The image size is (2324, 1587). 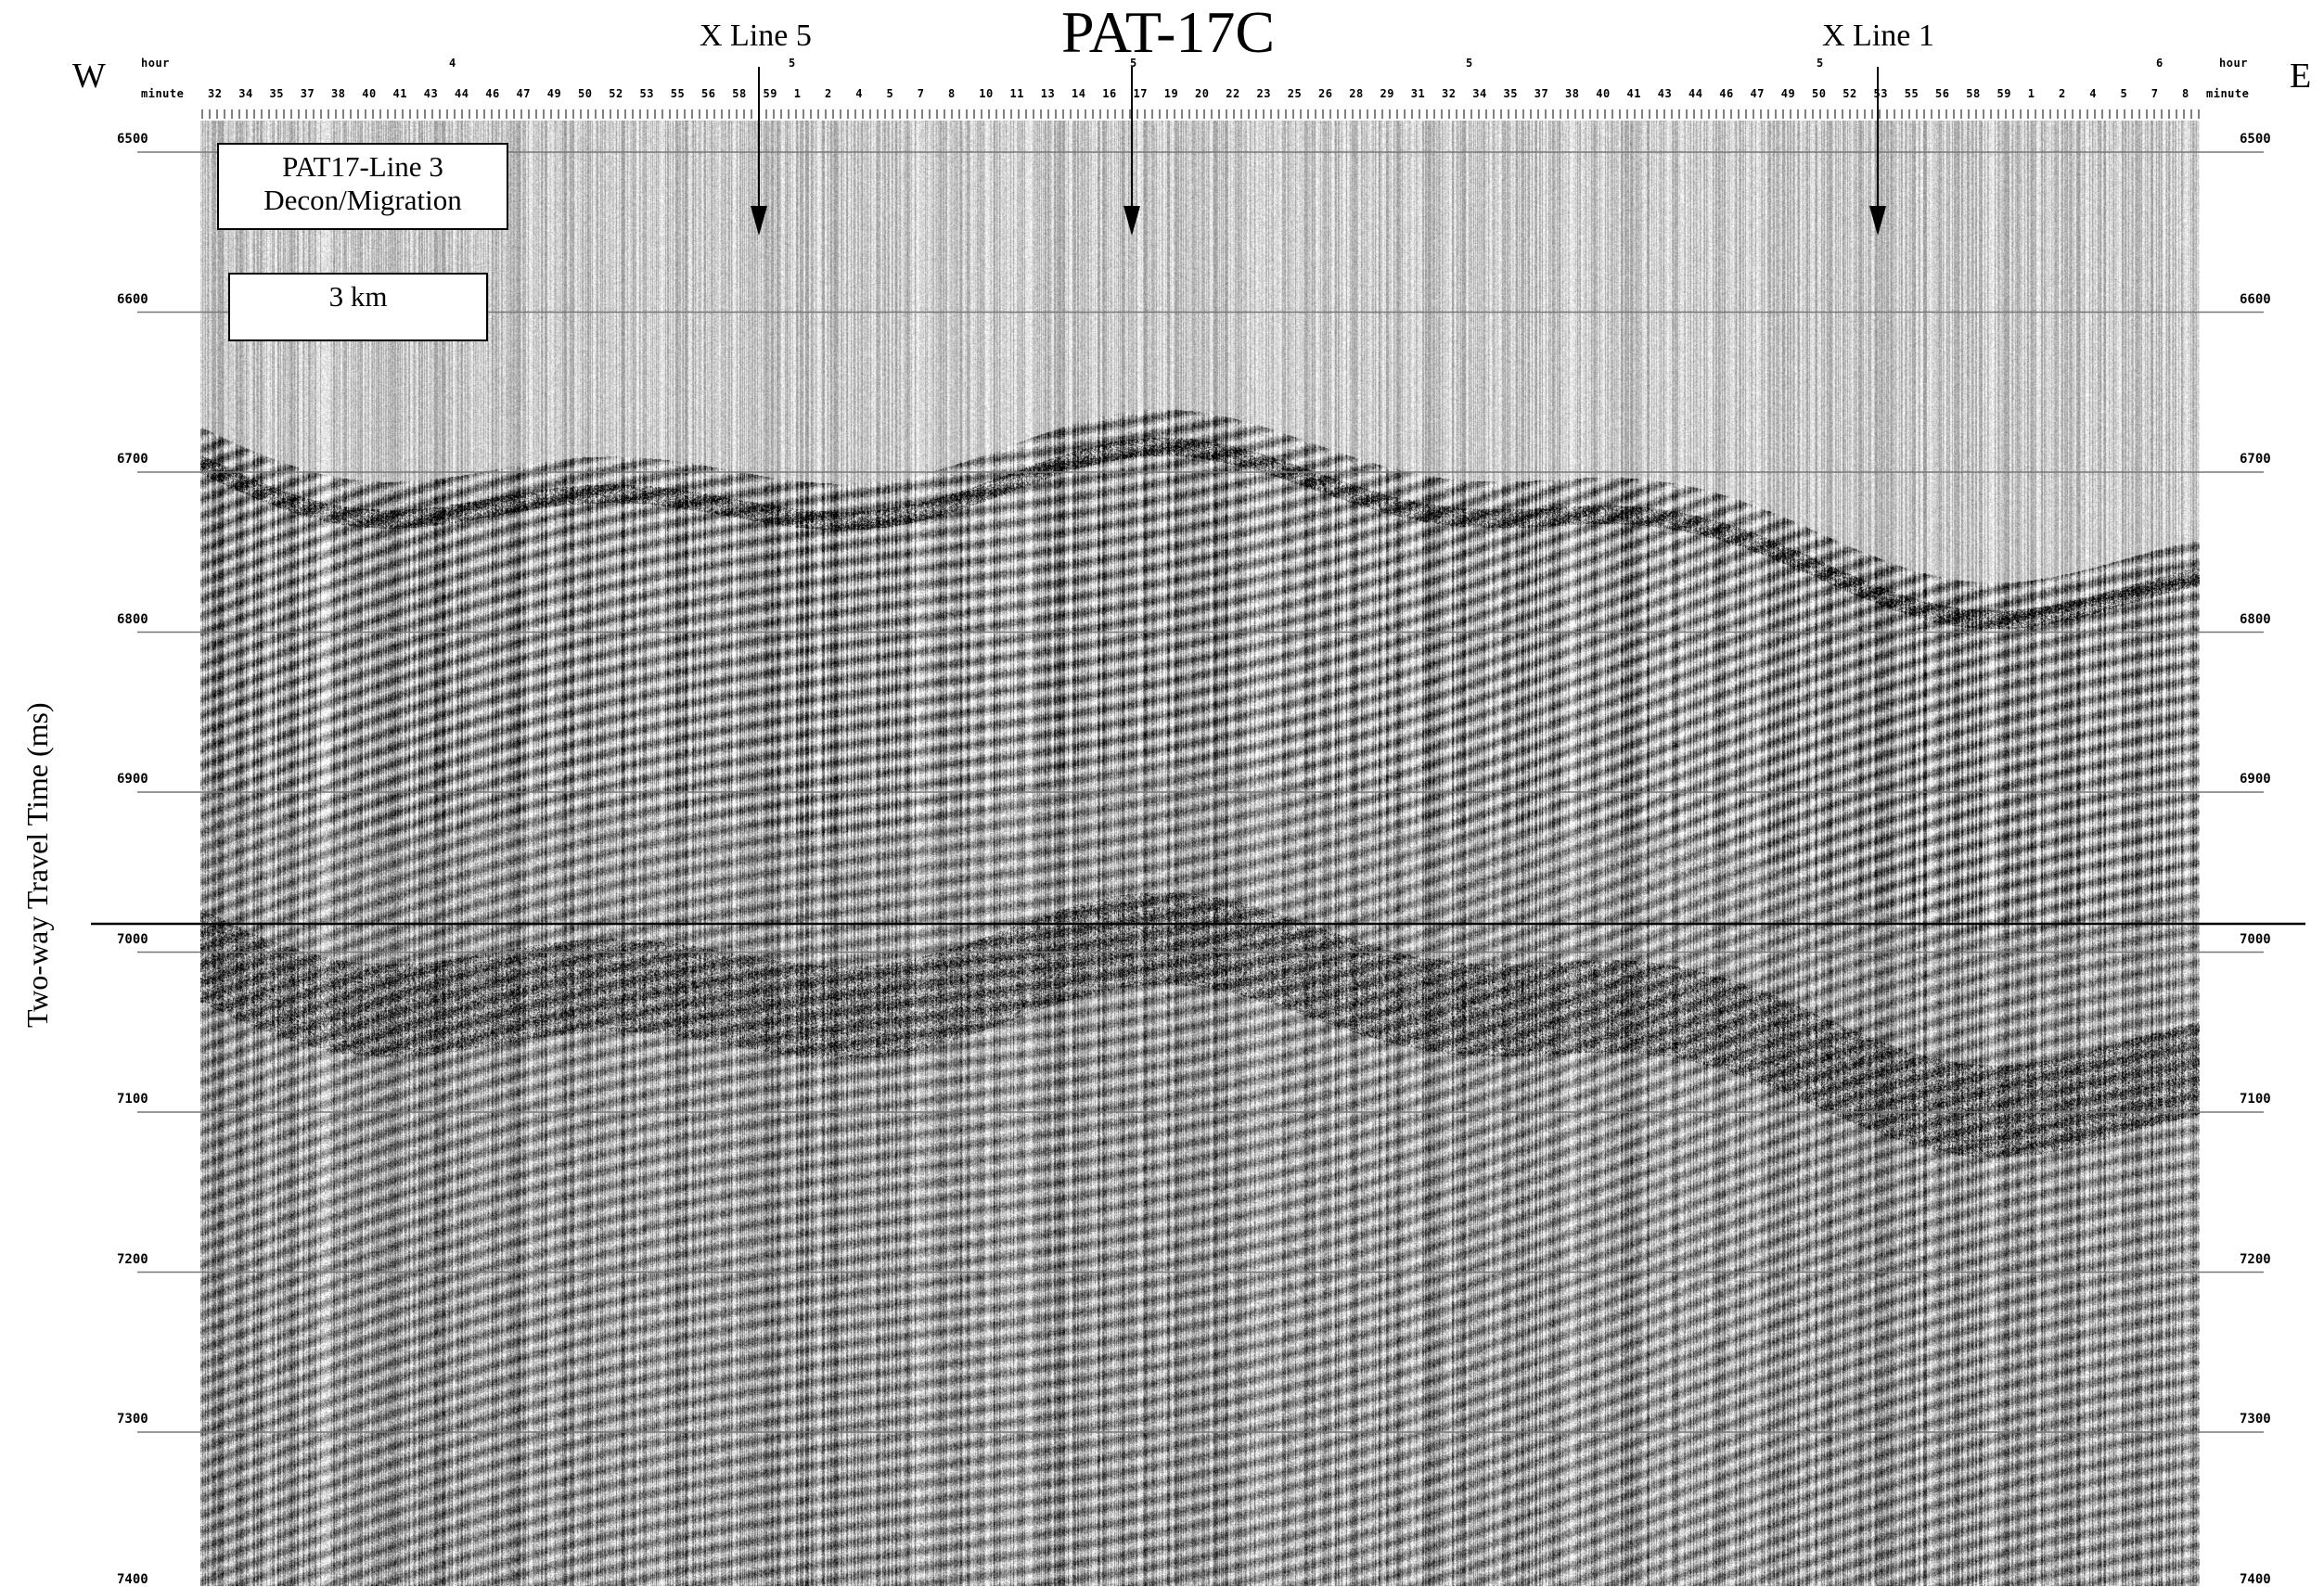 What do you see at coordinates (1325, 93) in the screenshot?
I see `minute-value: 26` at bounding box center [1325, 93].